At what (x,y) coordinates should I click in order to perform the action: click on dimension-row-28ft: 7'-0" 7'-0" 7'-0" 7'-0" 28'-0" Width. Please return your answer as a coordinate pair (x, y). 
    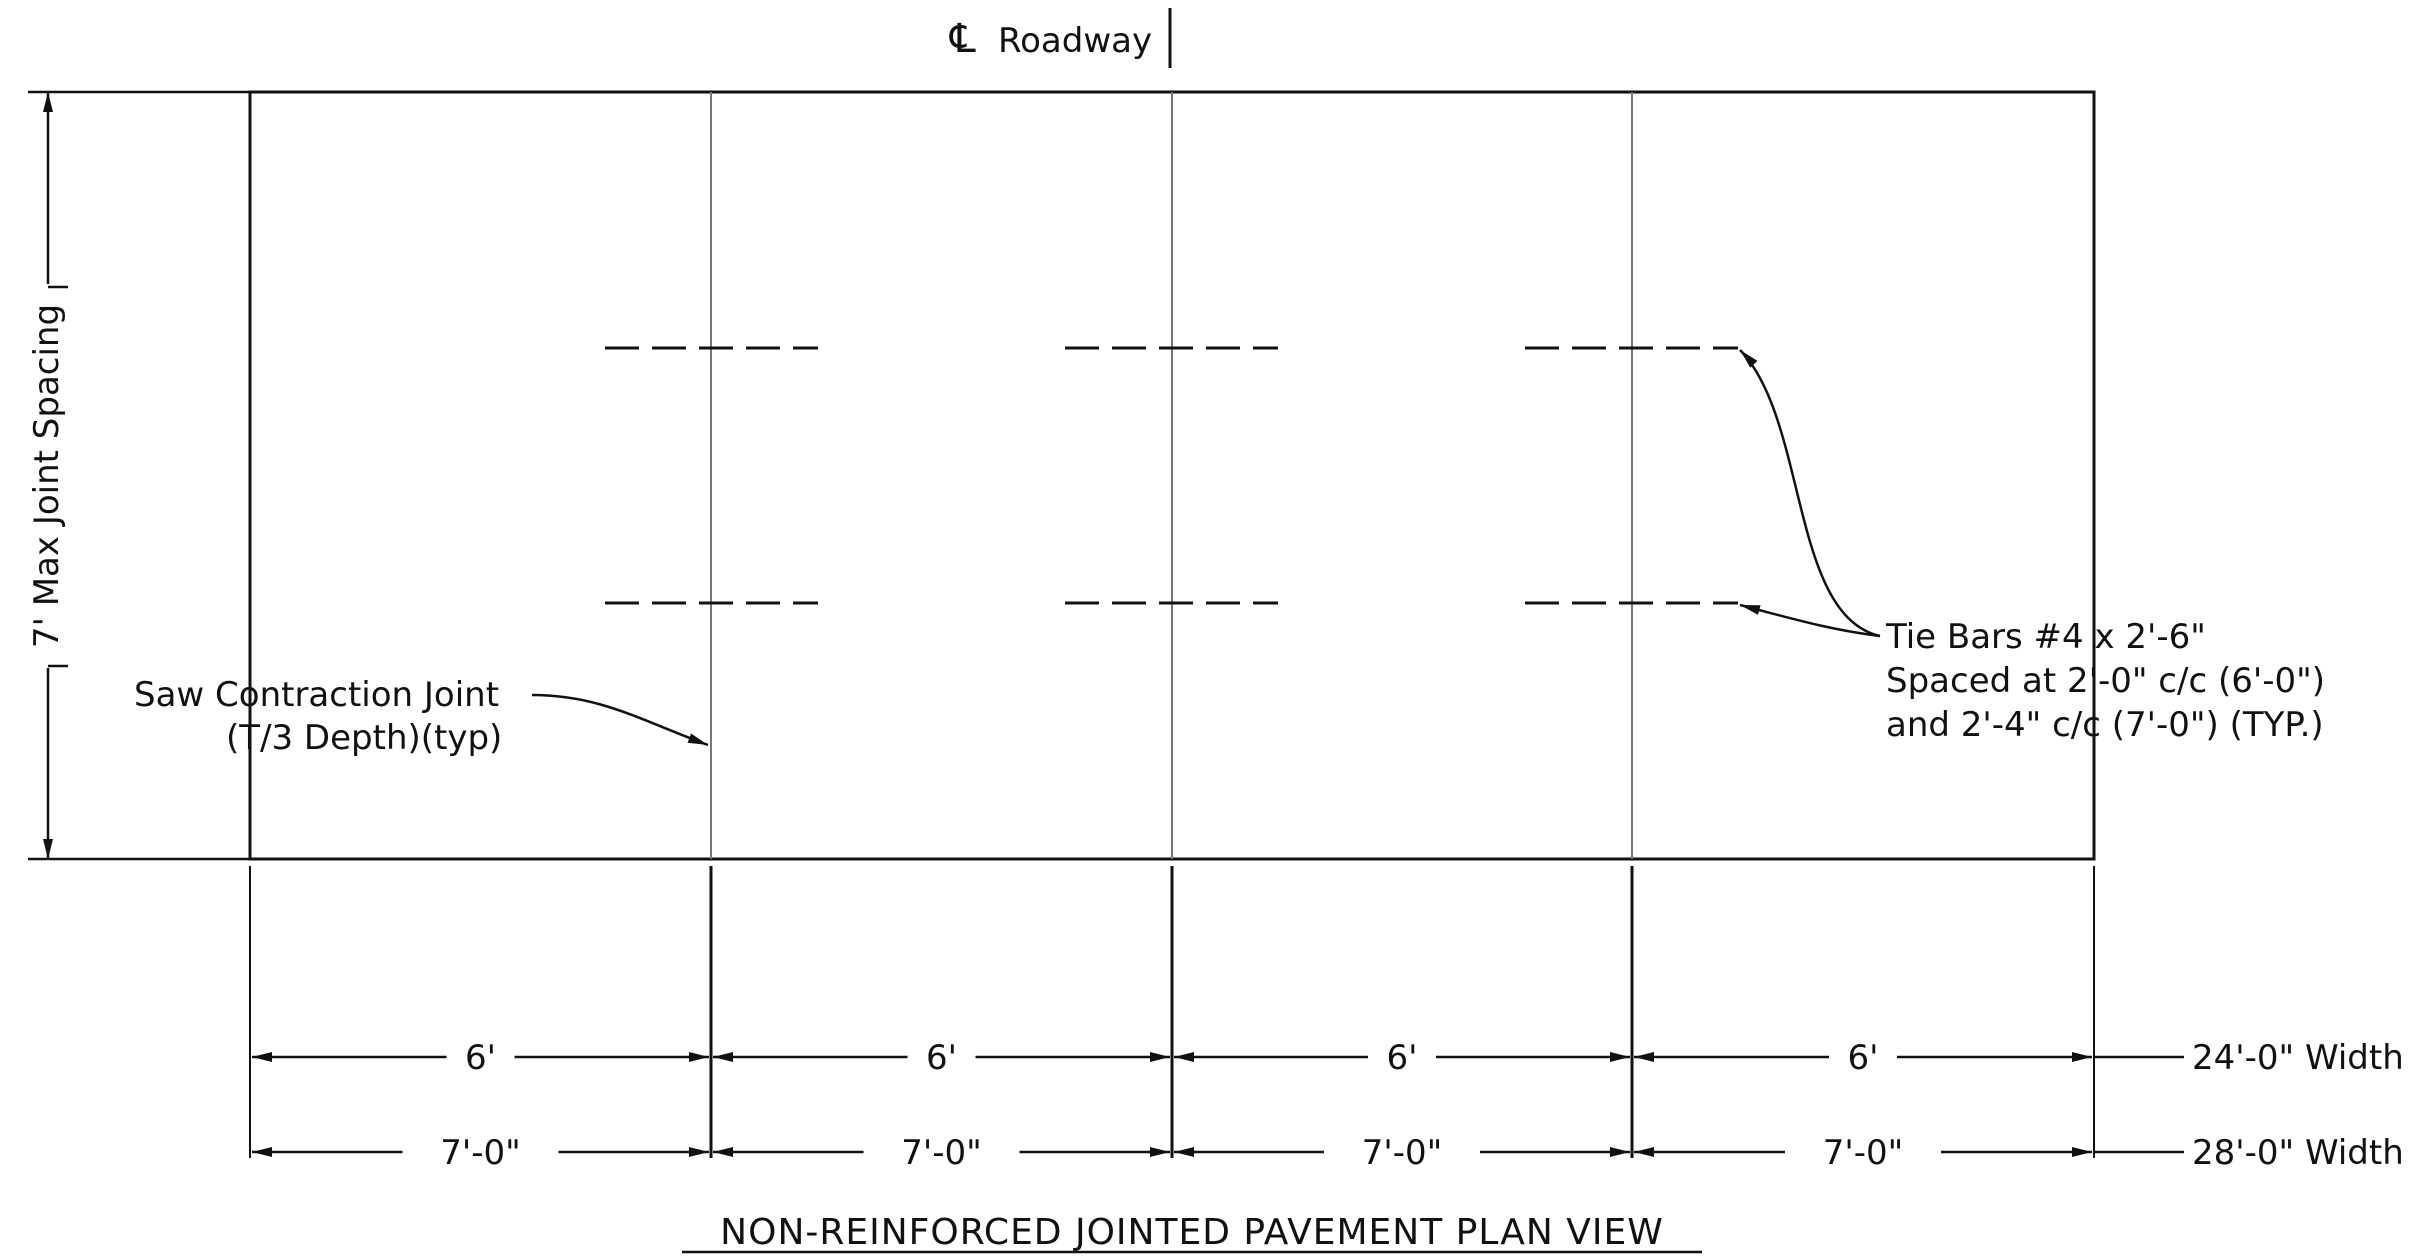
    Looking at the image, I should click on (1328, 1153).